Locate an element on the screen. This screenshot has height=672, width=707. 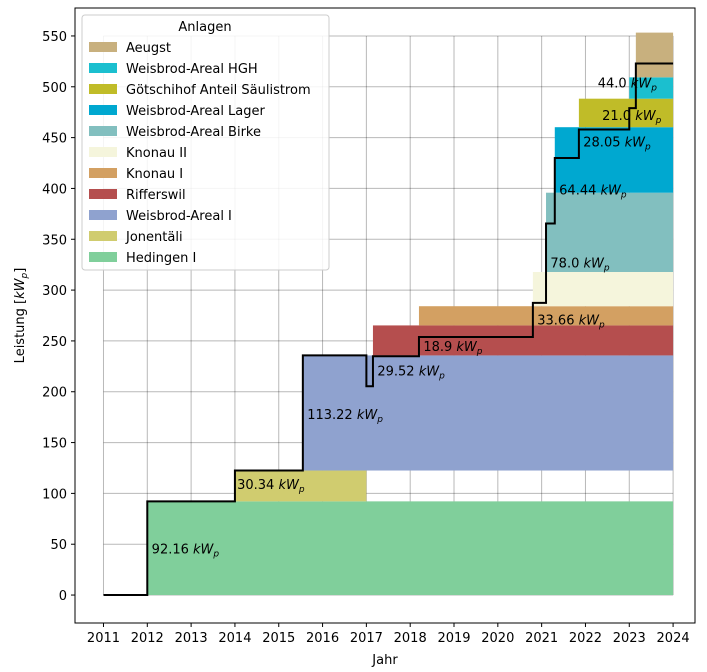
y-tick-label: 150 is located at coordinates (54, 444).